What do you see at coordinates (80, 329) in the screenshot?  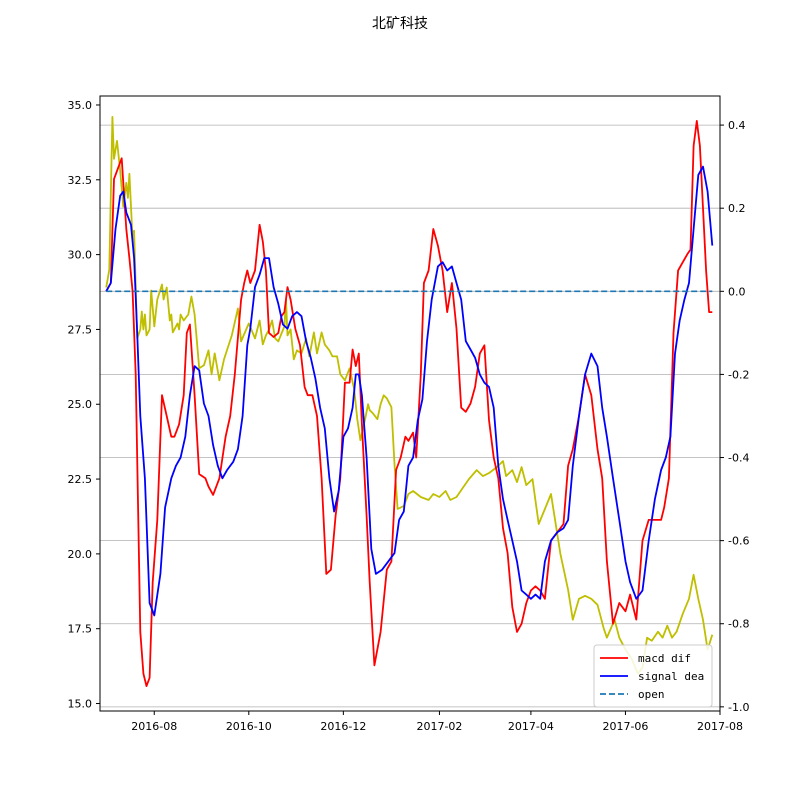 I see `y-left-tick-label: 27.5` at bounding box center [80, 329].